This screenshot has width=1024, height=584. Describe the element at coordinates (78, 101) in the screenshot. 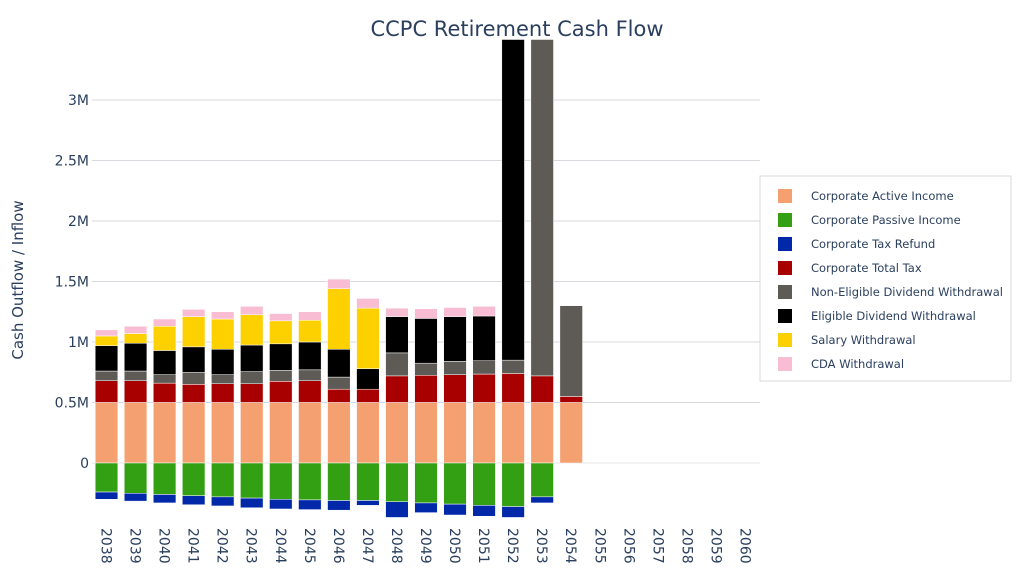

I see `y-tick-label: 3M` at that location.